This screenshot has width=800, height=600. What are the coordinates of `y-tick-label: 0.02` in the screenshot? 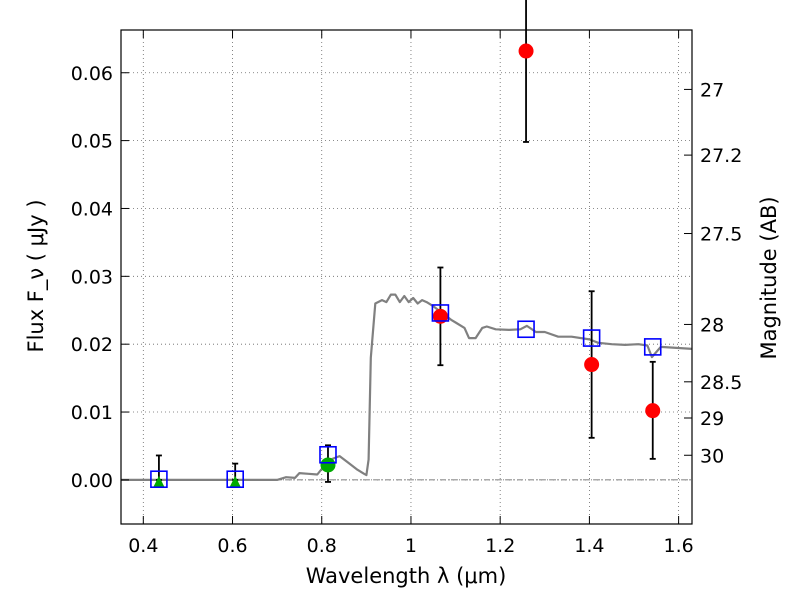 It's located at (92, 345).